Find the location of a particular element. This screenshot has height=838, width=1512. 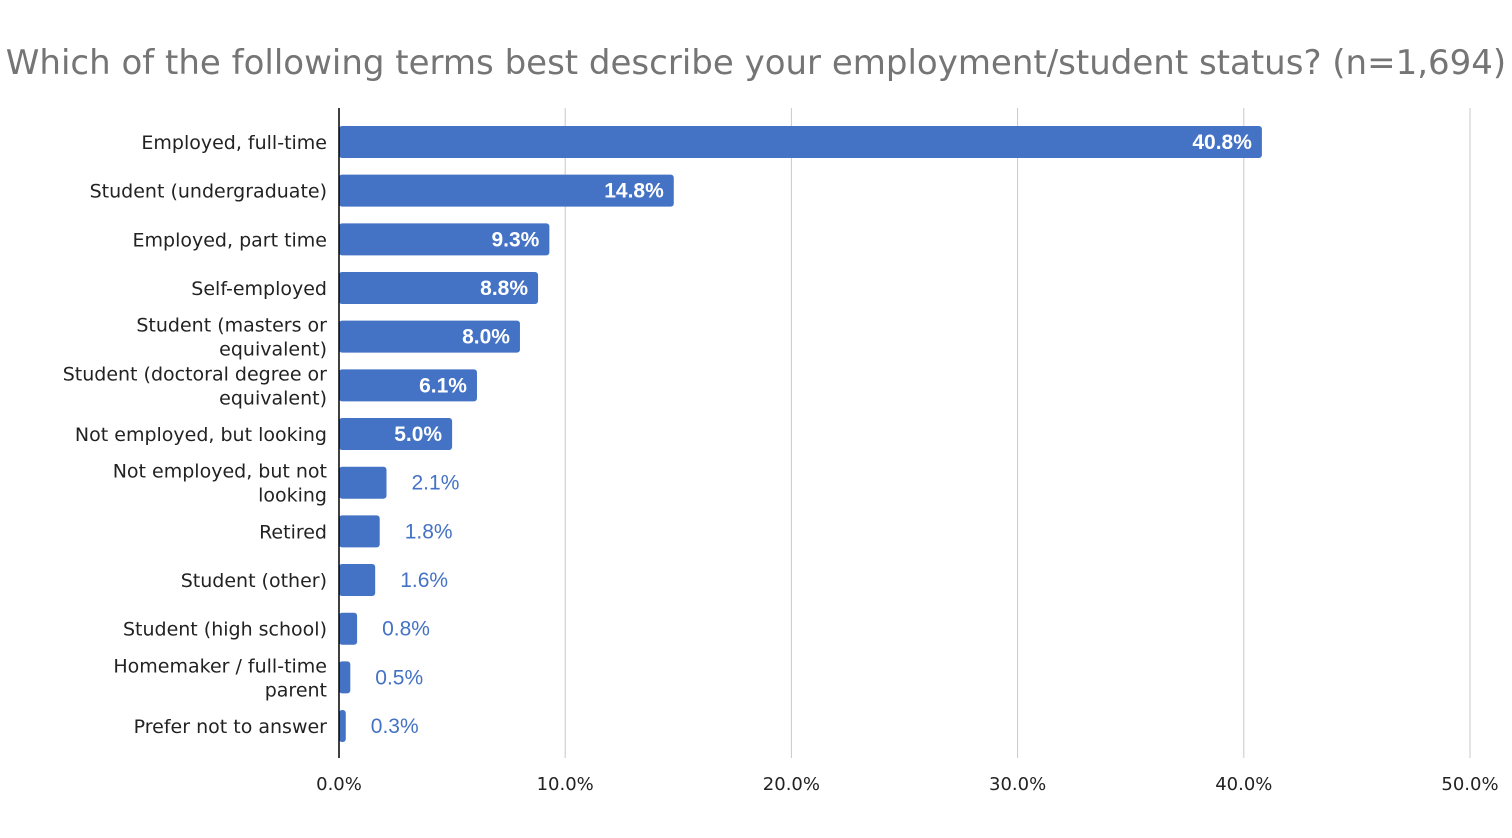

category-label: Self-employed is located at coordinates (259, 289).